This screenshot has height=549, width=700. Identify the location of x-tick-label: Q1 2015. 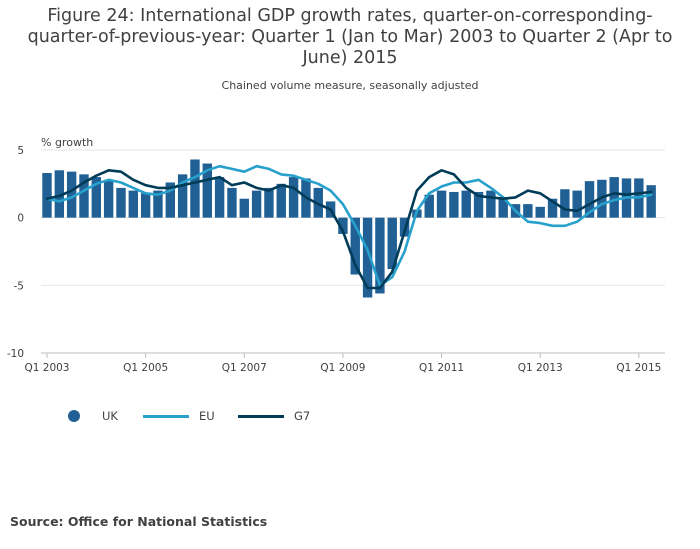
(638, 368).